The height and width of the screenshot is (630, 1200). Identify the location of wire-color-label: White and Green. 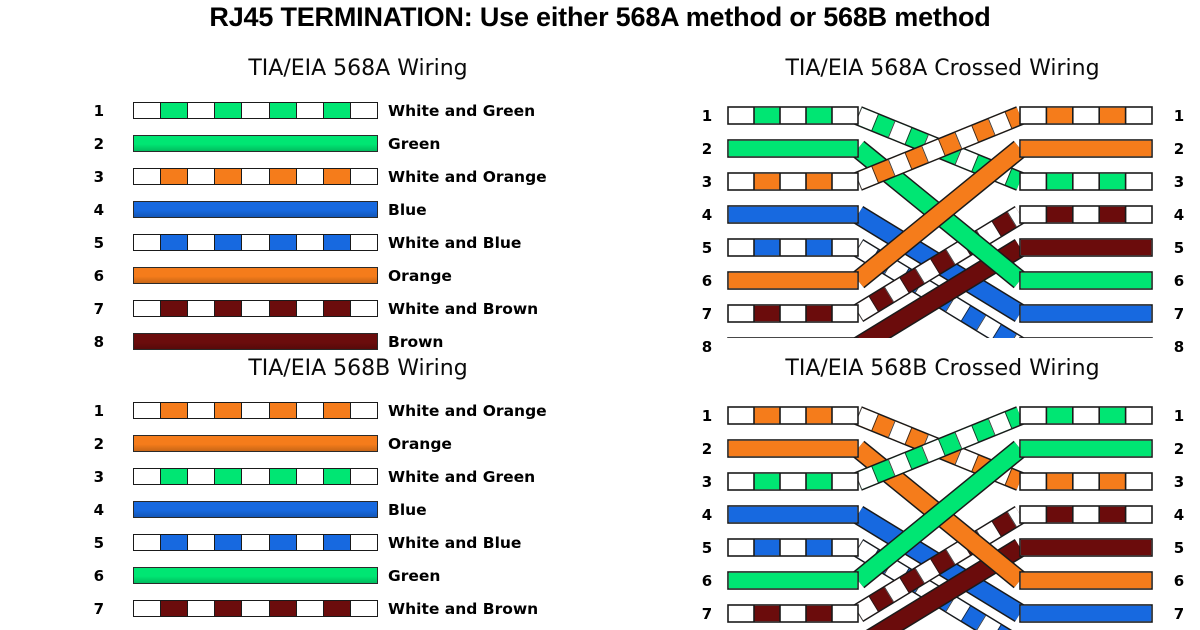
(462, 477).